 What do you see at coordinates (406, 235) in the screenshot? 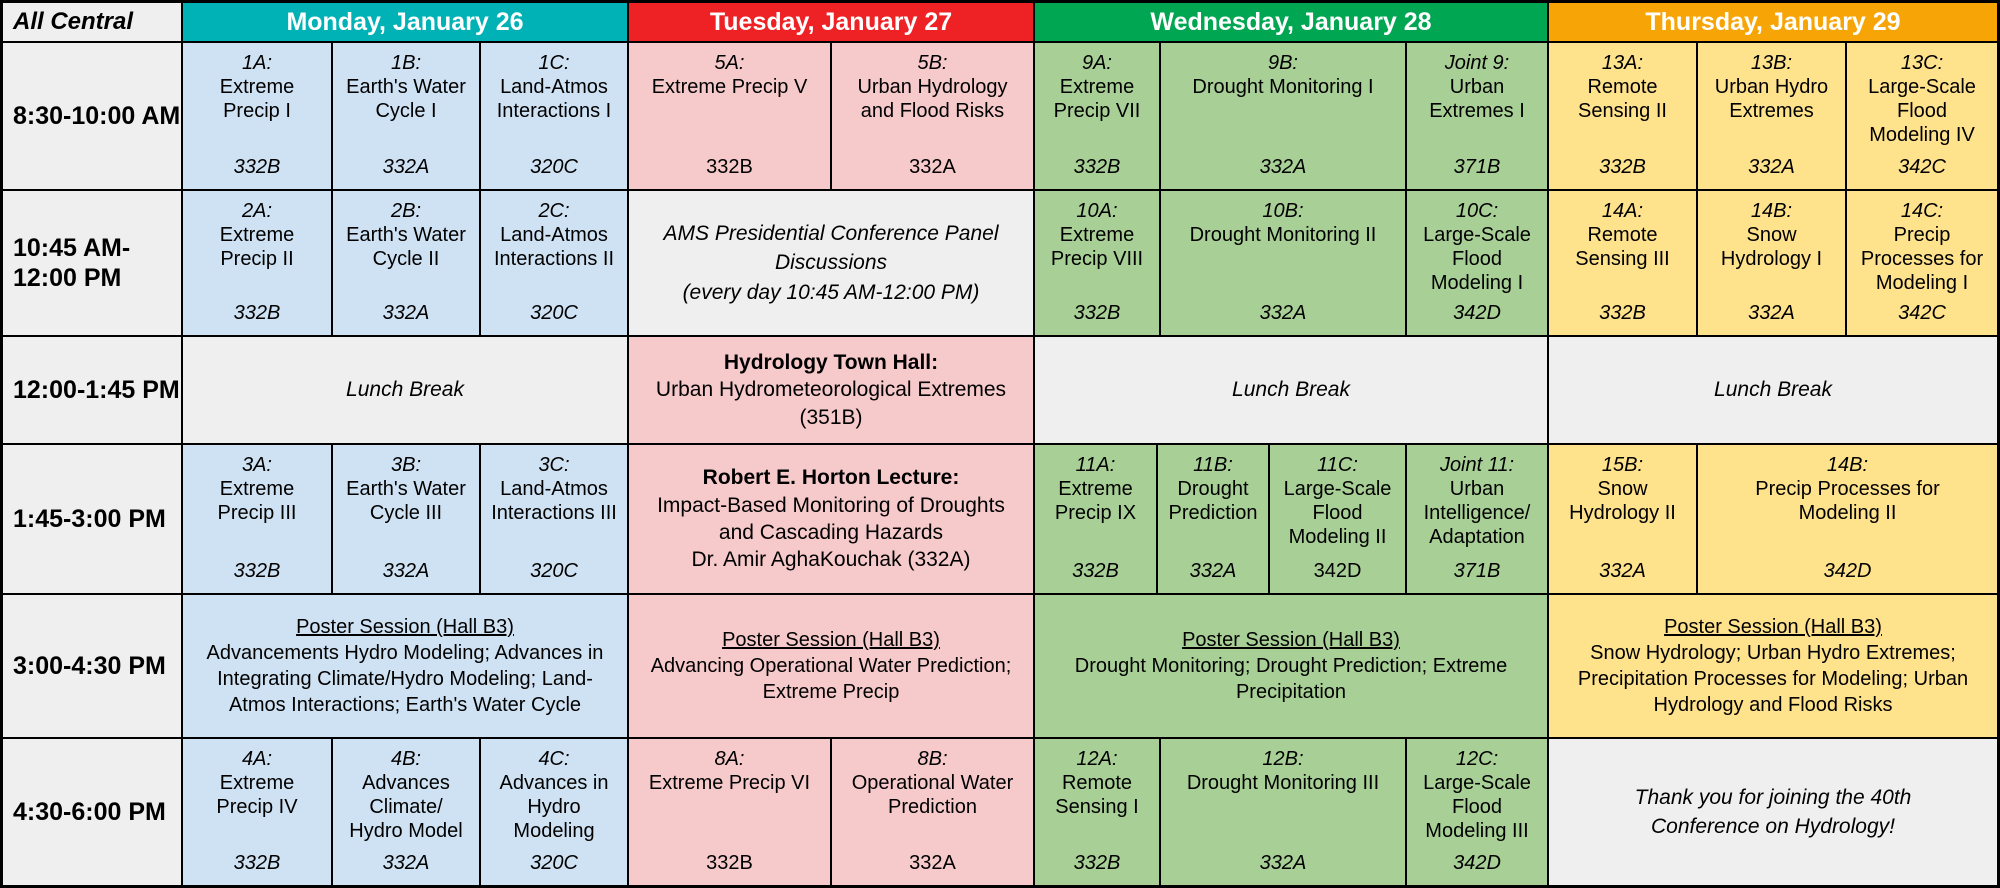
I see `session-2b-text: 2B: Earth's Water Cycle II` at bounding box center [406, 235].